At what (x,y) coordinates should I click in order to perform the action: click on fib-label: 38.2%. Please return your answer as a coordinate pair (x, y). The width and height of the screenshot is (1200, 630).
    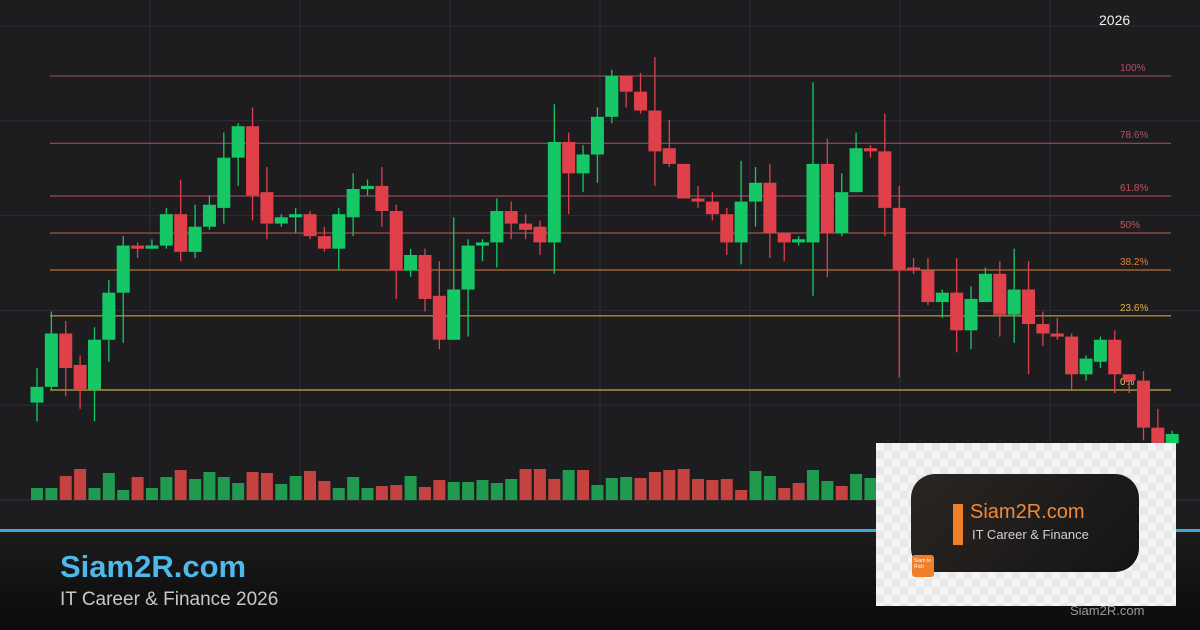
    Looking at the image, I should click on (1134, 262).